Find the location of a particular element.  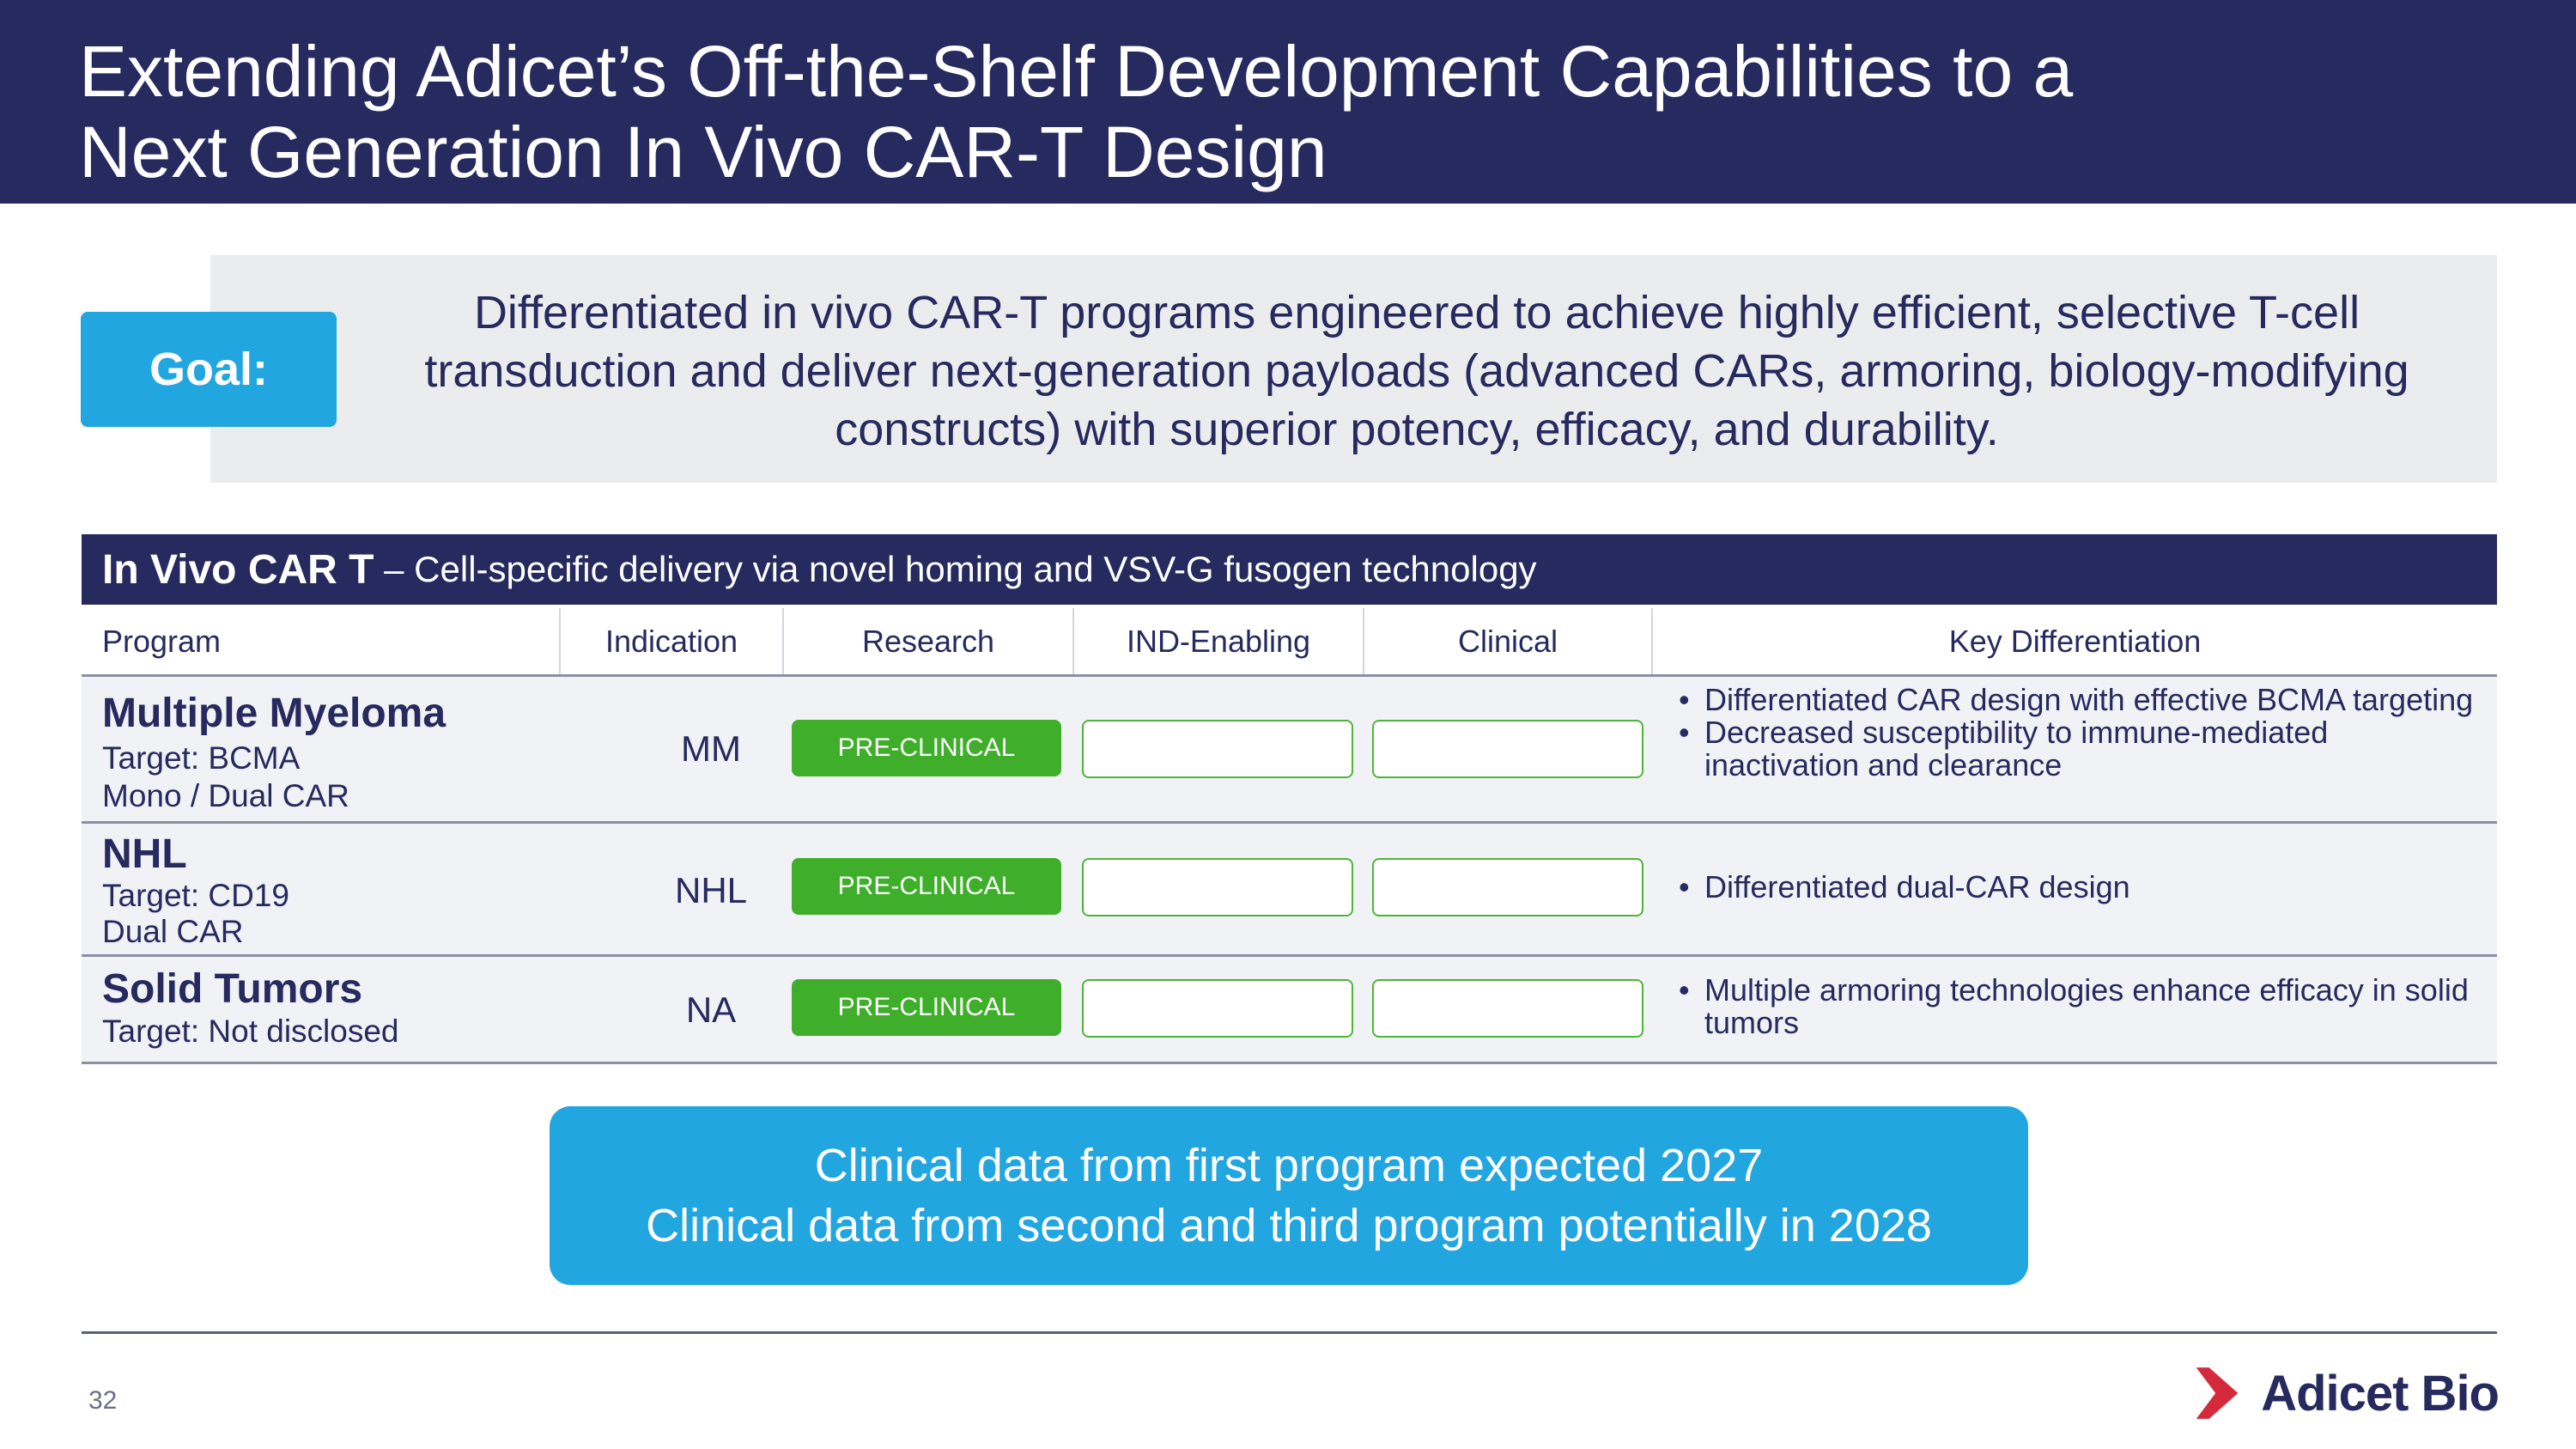

program-car-type: Dual CAR is located at coordinates (173, 931).